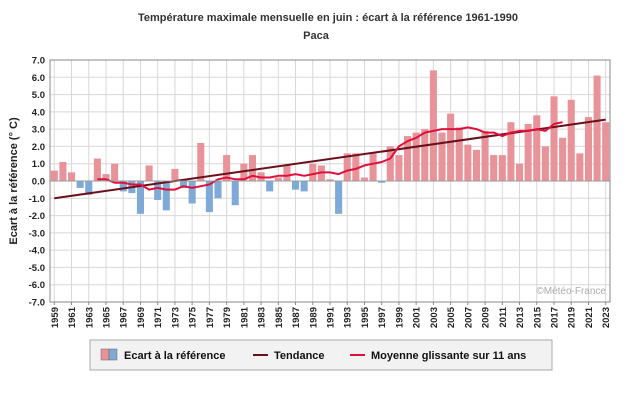  What do you see at coordinates (313, 317) in the screenshot?
I see `x-tick-label: 1989` at bounding box center [313, 317].